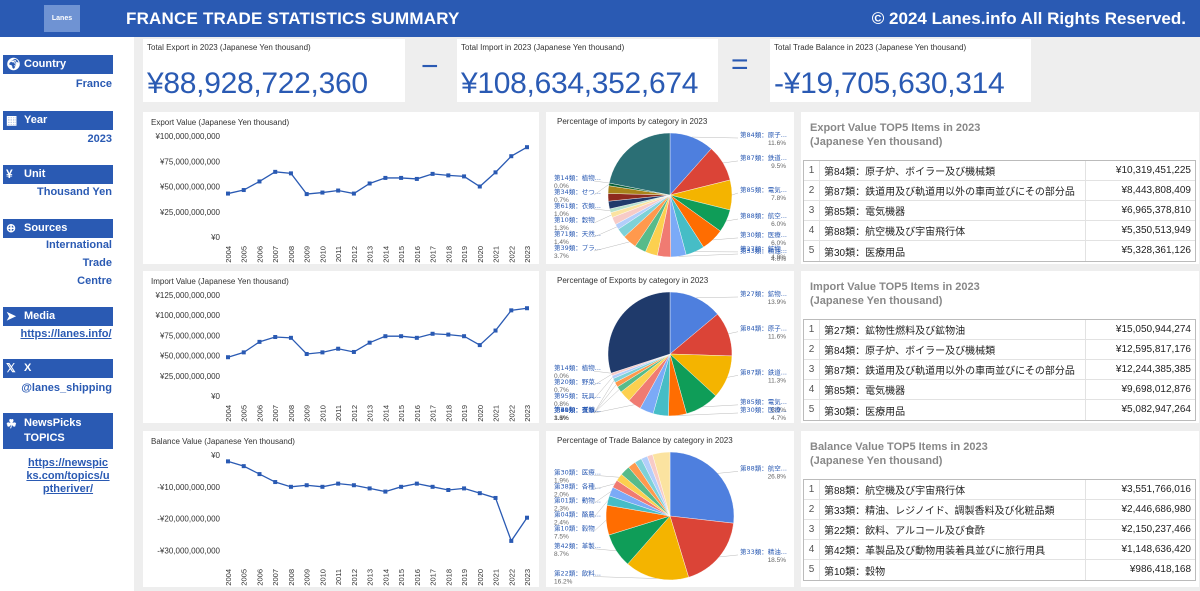 Image resolution: width=1200 pixels, height=591 pixels. What do you see at coordinates (66, 334) in the screenshot?
I see `media-link: https://lanes.info/` at bounding box center [66, 334].